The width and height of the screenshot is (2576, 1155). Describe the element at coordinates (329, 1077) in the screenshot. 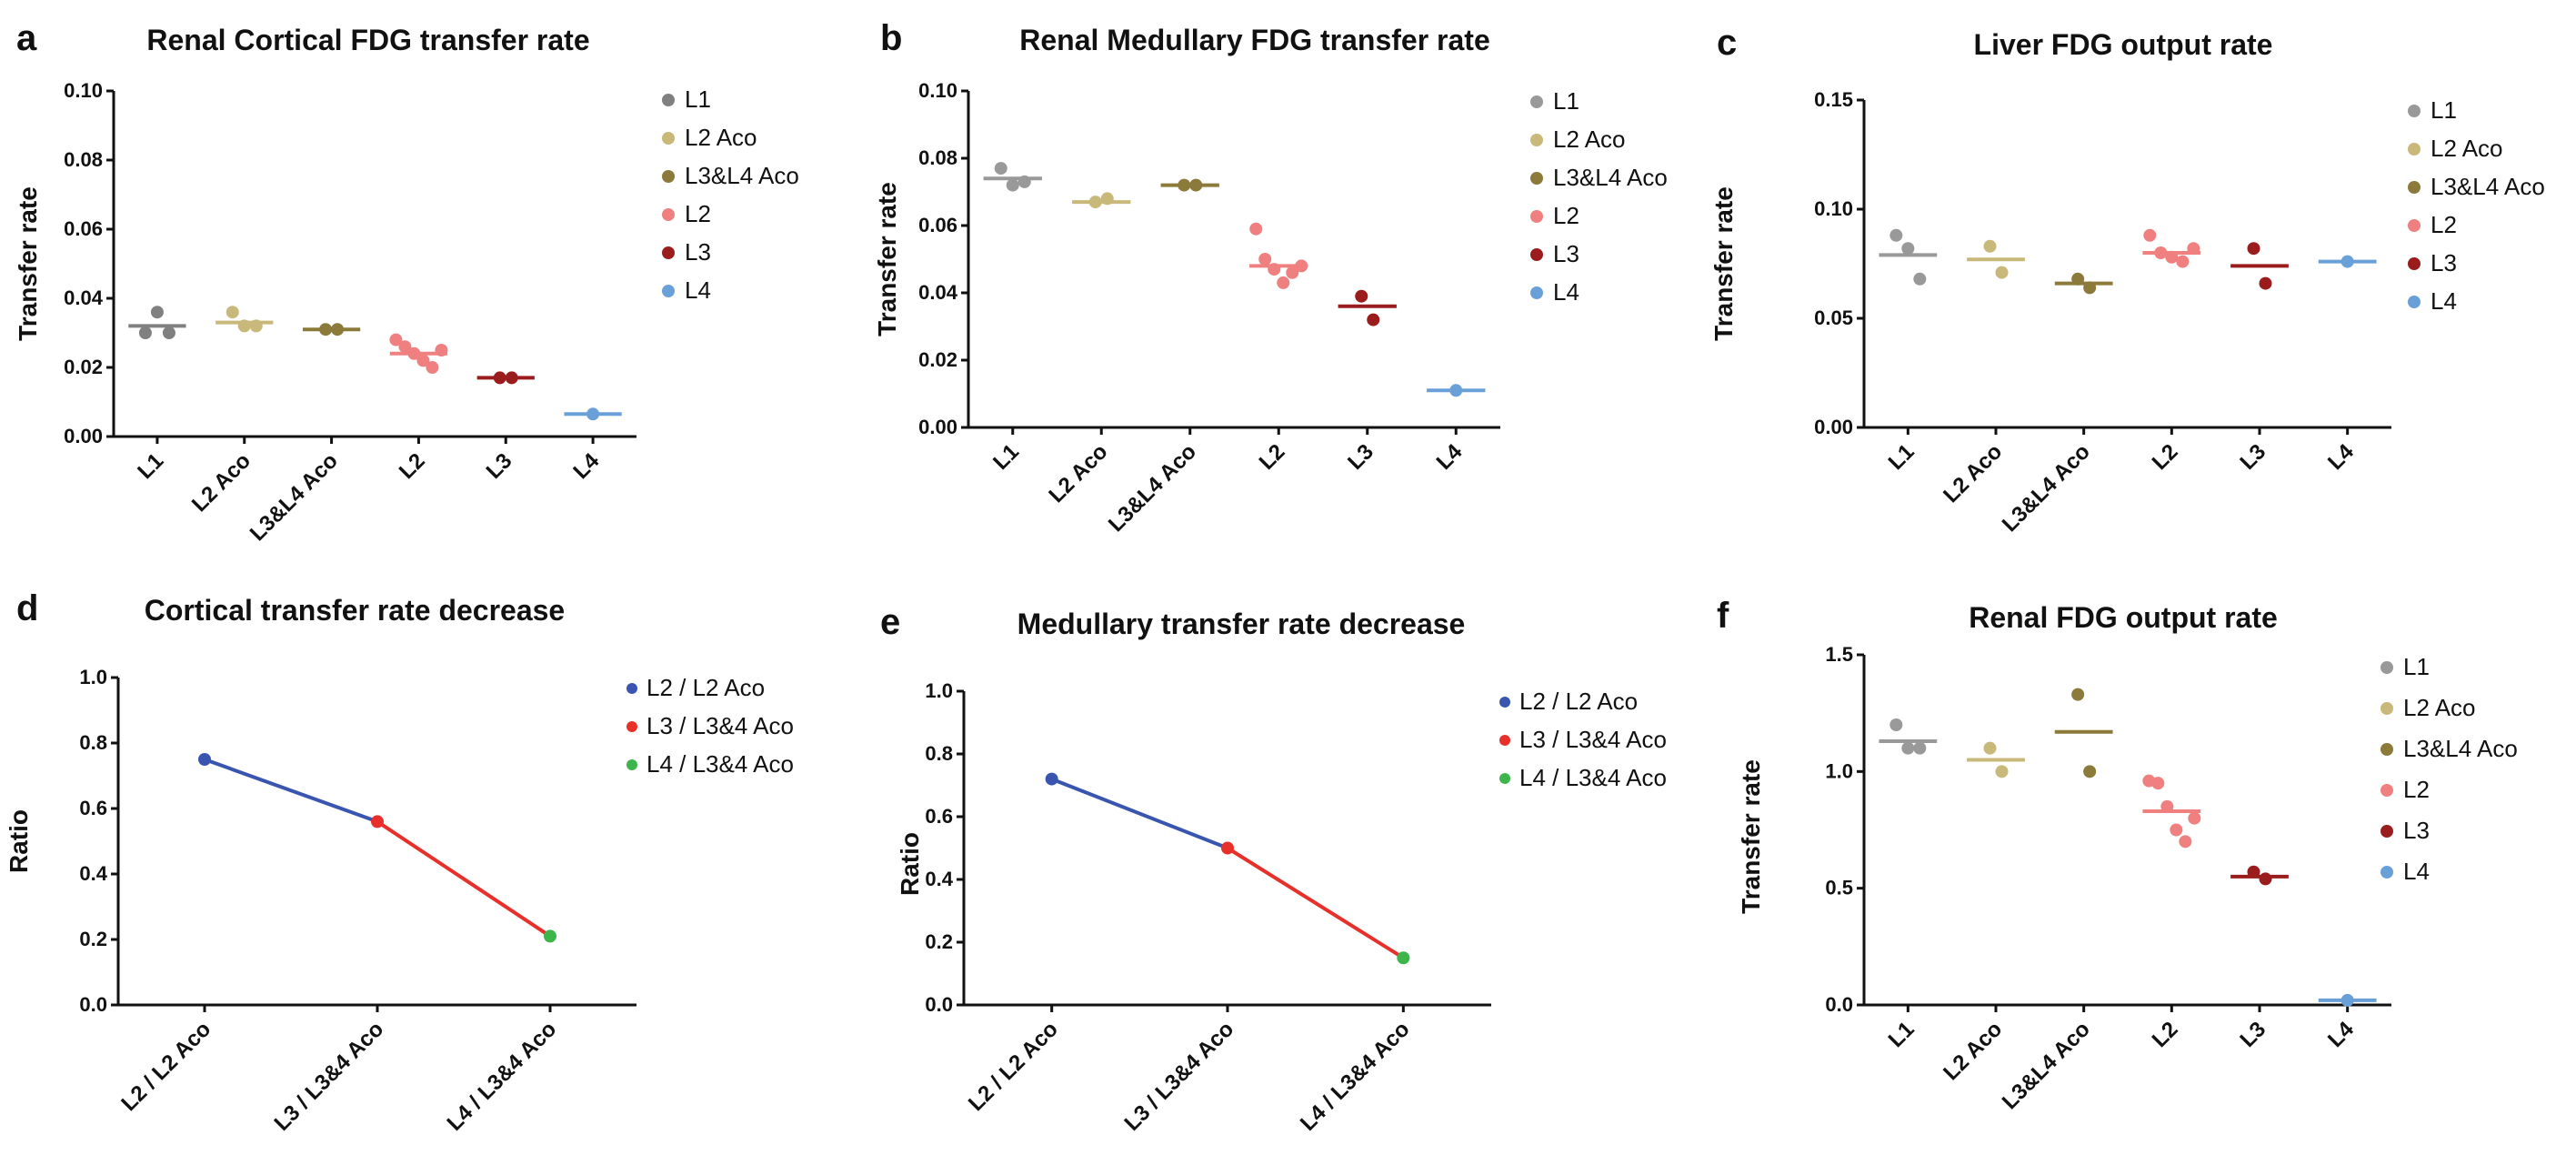

I see `x-category-label: L3 / L3&4 Aco` at that location.